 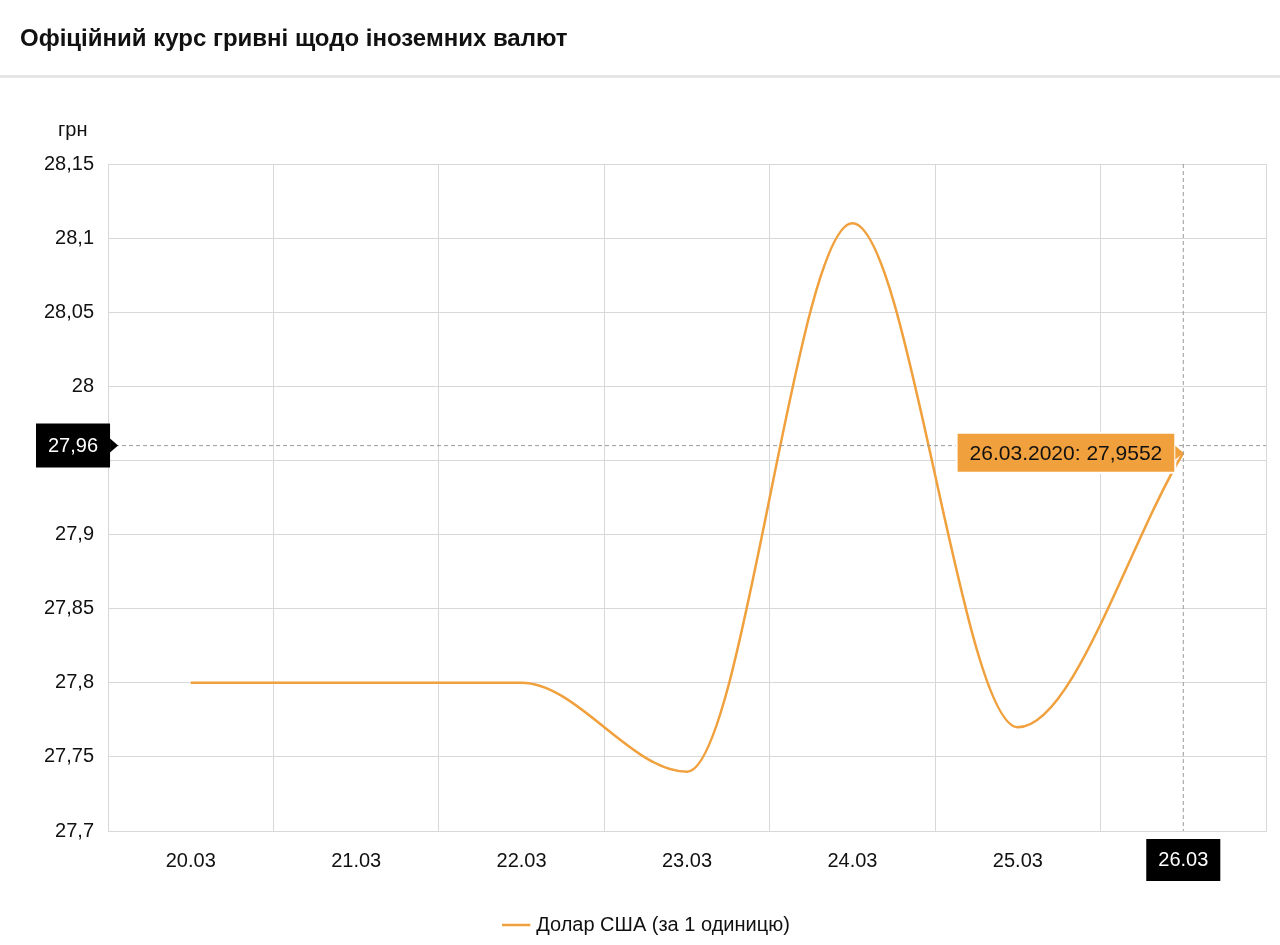 I want to click on y-tick-label: 28,1, so click(x=75, y=236).